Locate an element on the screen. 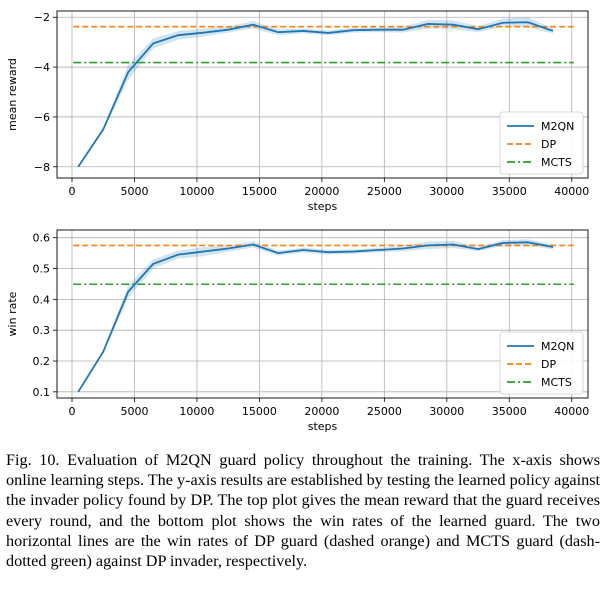 The height and width of the screenshot is (610, 605). y-tick-label: 0.5 is located at coordinates (42, 269).